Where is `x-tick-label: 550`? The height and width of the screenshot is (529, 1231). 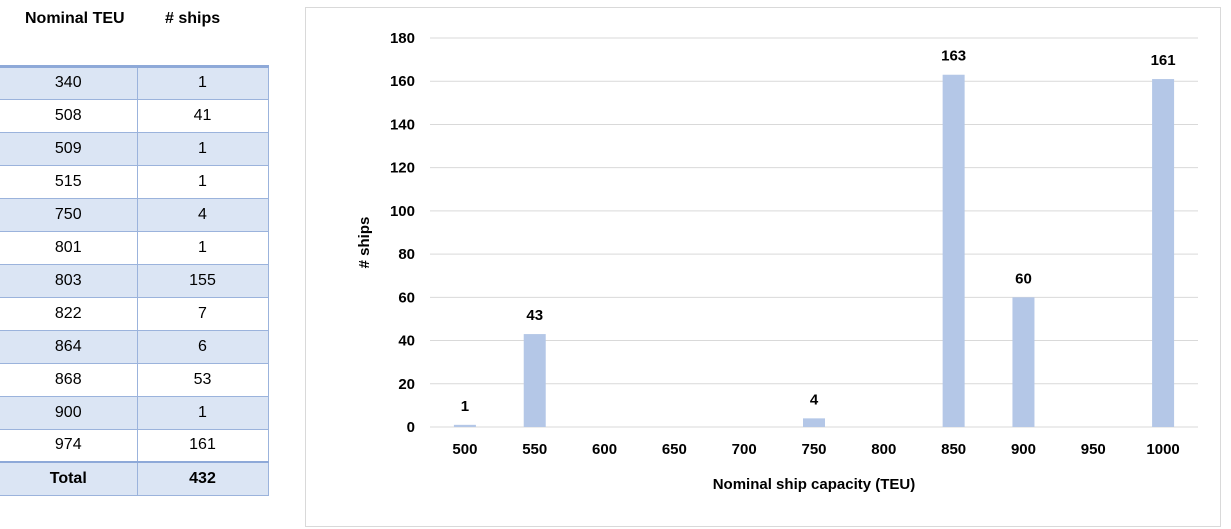
x-tick-label: 550 is located at coordinates (534, 449).